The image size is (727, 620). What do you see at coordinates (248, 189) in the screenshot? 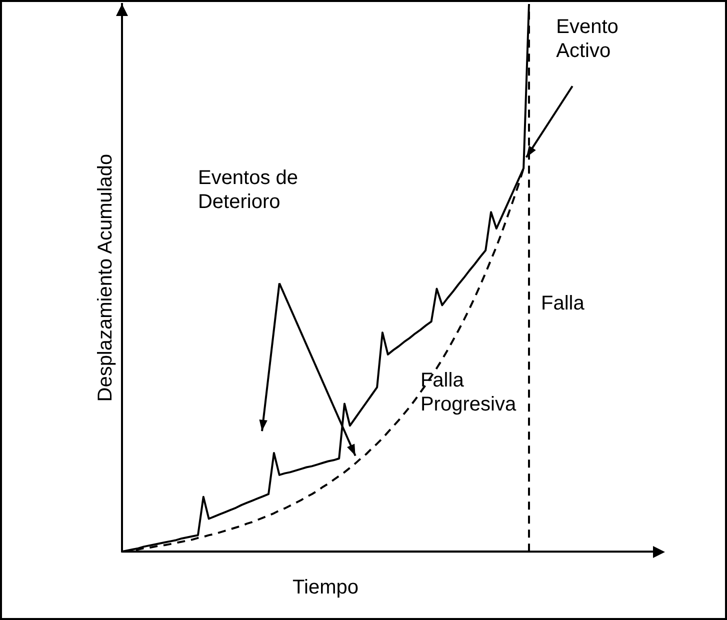
I see `annotation: Eventos de Deterioro` at bounding box center [248, 189].